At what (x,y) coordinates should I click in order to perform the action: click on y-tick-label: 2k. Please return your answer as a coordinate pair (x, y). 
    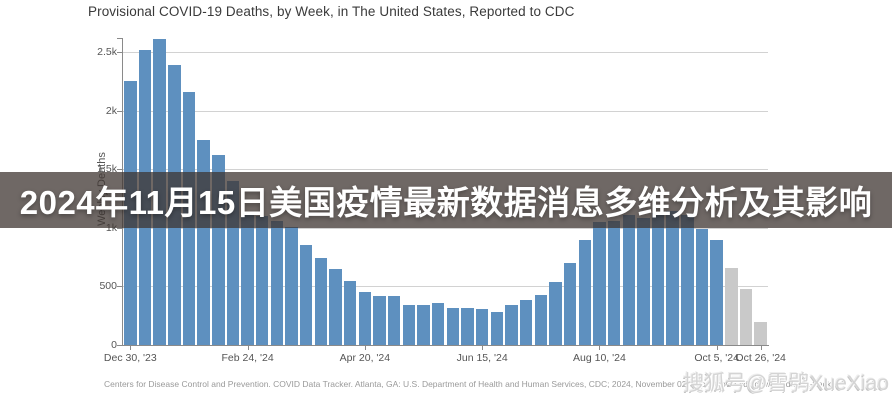
    Looking at the image, I should click on (111, 110).